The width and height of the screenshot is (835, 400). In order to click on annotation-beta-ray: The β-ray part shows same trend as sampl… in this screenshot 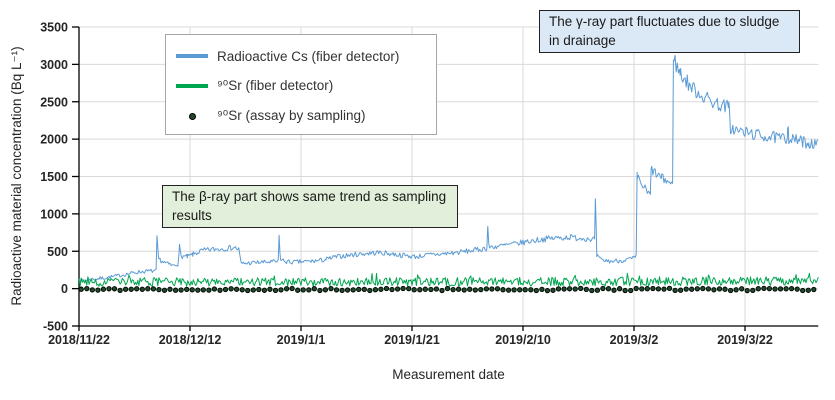, I will do `click(310, 207)`.